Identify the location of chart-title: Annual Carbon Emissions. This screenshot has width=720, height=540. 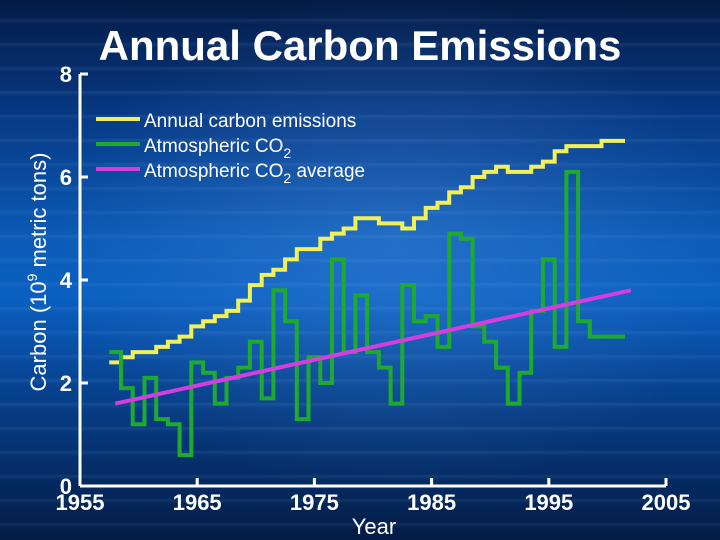
(360, 45).